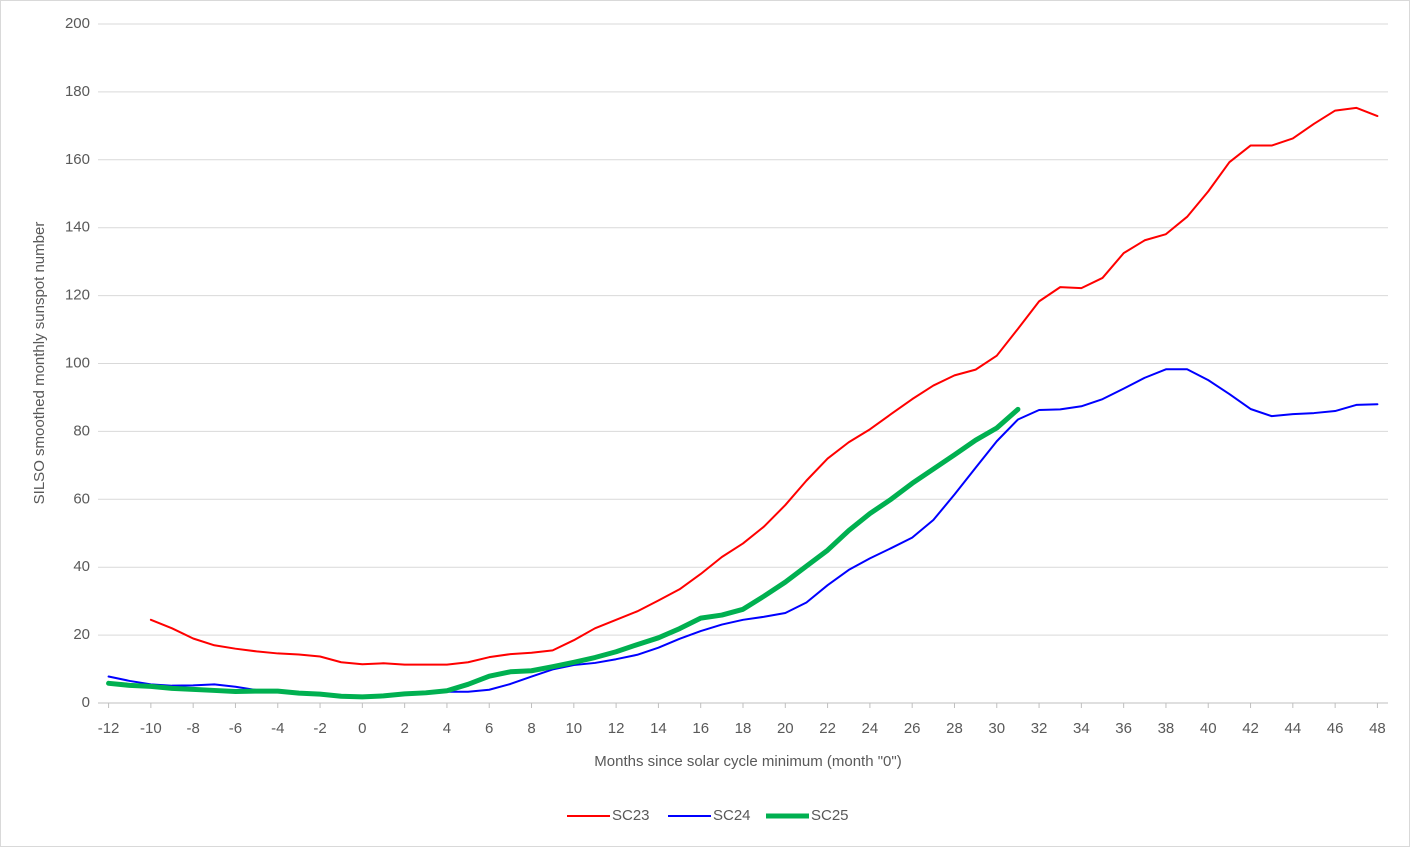  What do you see at coordinates (1377, 728) in the screenshot?
I see `x-tick-label: 48` at bounding box center [1377, 728].